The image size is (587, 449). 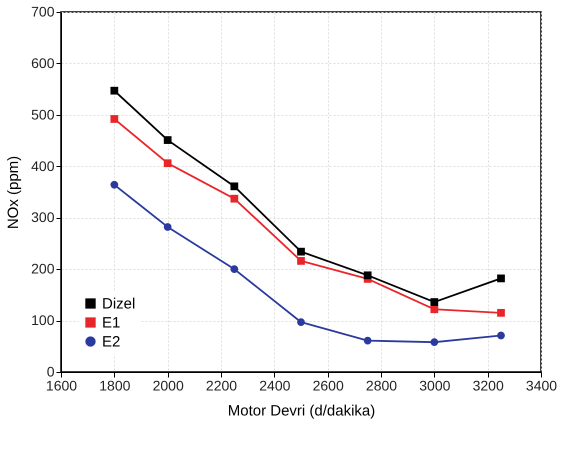 What do you see at coordinates (222, 386) in the screenshot?
I see `x-tick-label: 2200` at bounding box center [222, 386].